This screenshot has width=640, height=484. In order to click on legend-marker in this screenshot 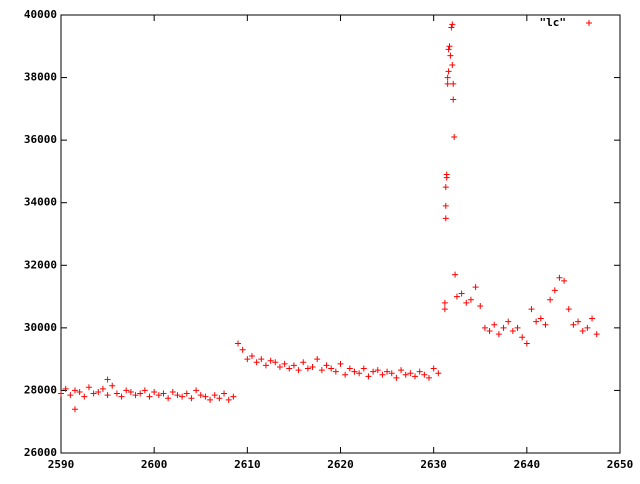, I will do `click(589, 23)`.